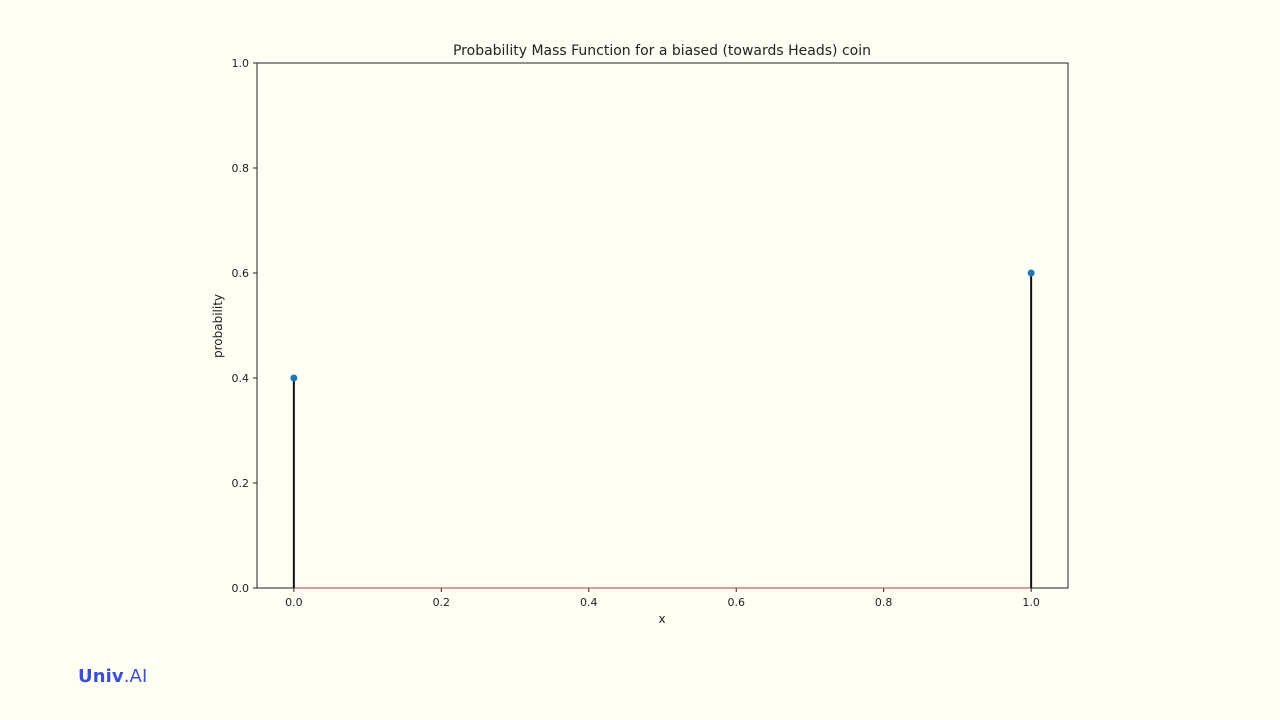 The height and width of the screenshot is (720, 1280). What do you see at coordinates (294, 602) in the screenshot?
I see `x-tick-label: 0.0` at bounding box center [294, 602].